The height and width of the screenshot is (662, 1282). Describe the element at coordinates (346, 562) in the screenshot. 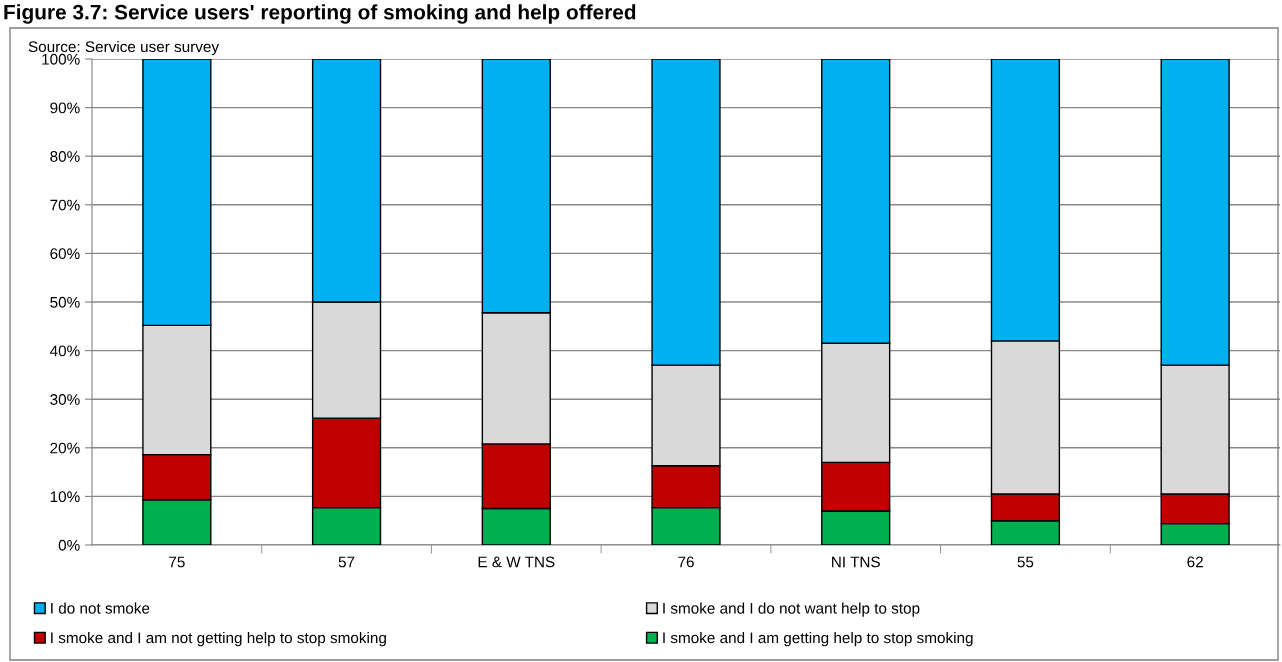

I see `x-tick-label: 57` at that location.